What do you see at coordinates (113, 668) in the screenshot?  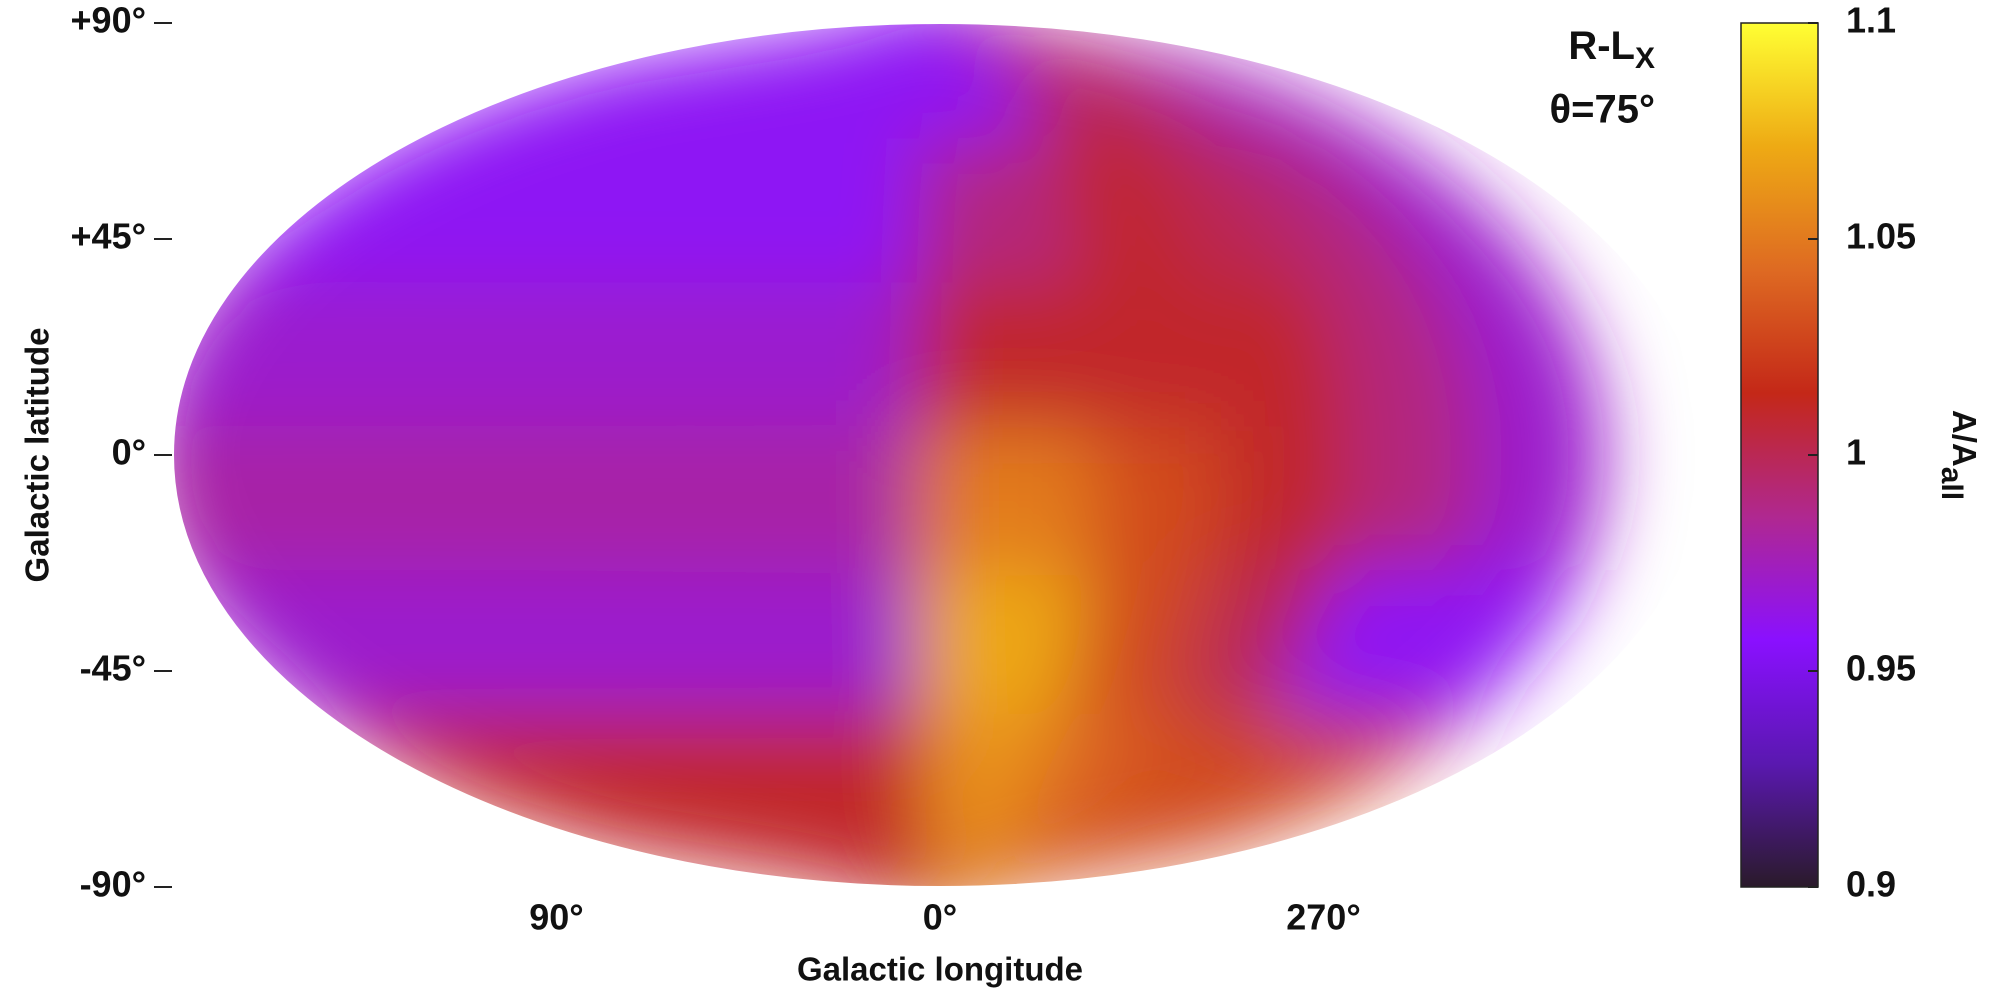 I see `y-tick-label: -45°` at bounding box center [113, 668].